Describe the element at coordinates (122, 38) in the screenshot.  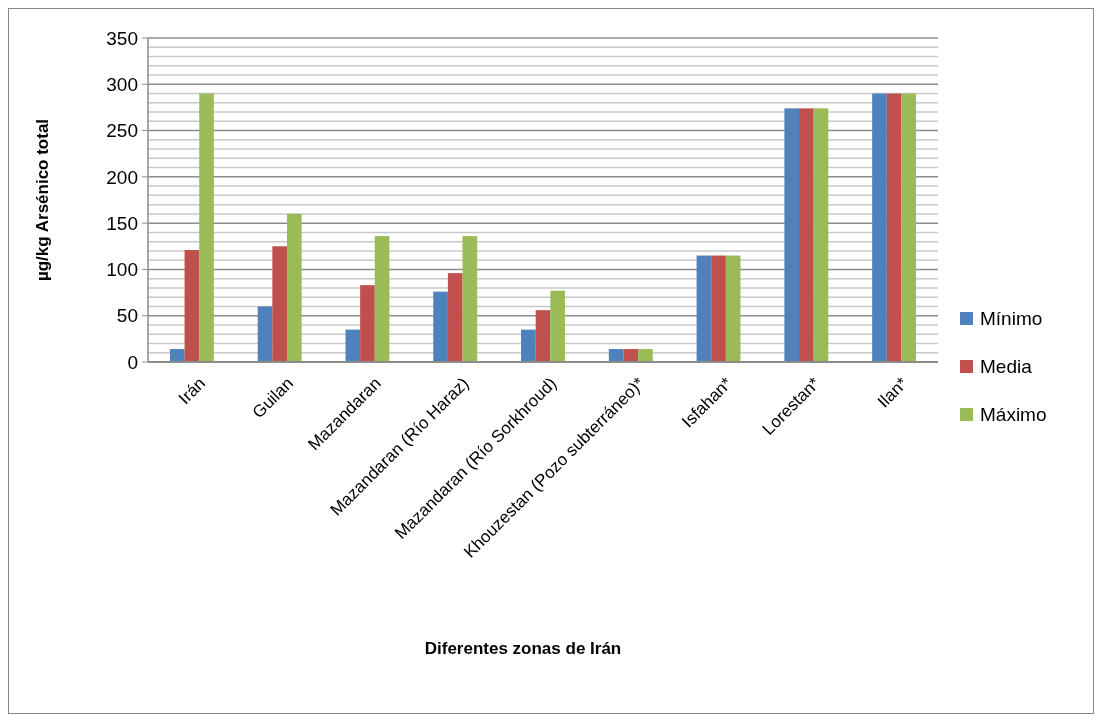
I see `y-tick-label: 350` at that location.